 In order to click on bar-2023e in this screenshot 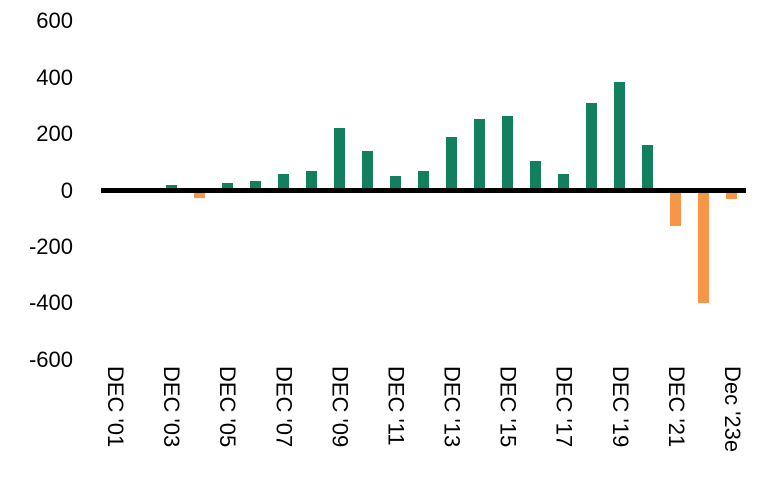, I will do `click(732, 194)`.